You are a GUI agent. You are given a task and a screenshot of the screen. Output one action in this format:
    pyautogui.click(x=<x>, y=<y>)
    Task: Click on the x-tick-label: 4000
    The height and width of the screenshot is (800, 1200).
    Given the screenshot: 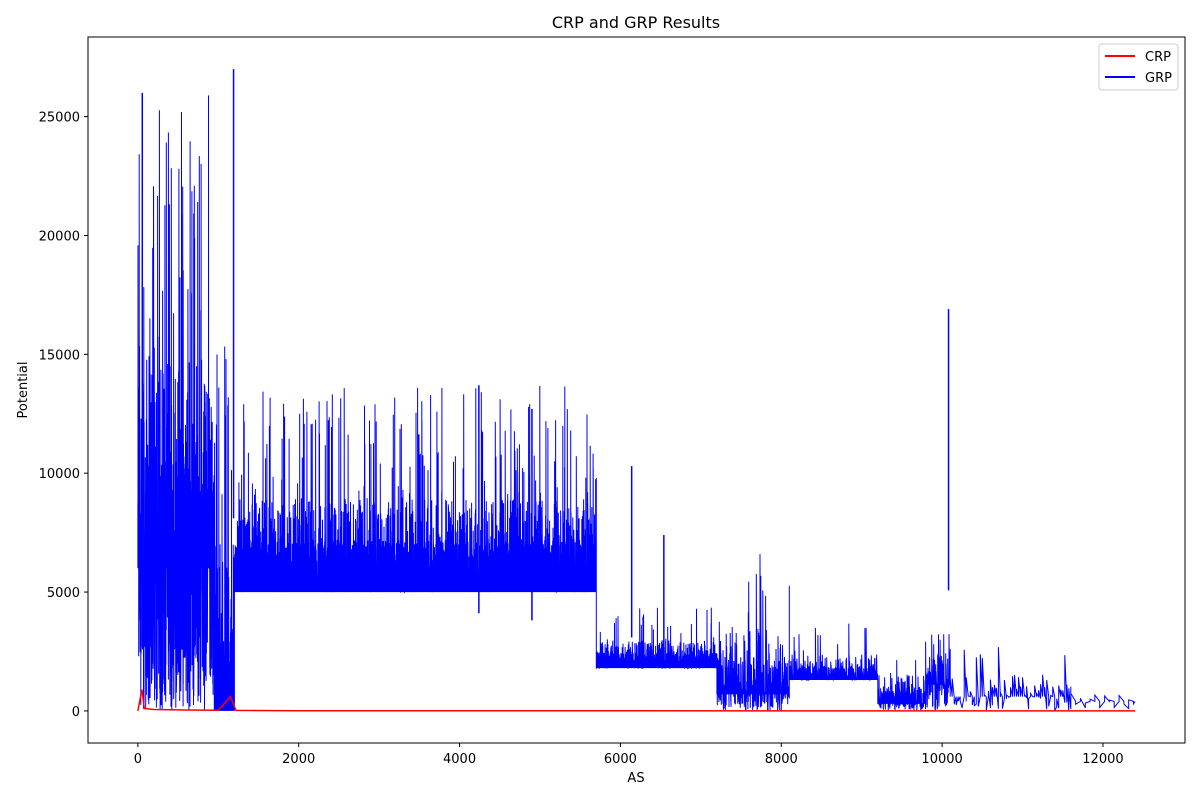 What is the action you would take?
    pyautogui.click(x=459, y=759)
    